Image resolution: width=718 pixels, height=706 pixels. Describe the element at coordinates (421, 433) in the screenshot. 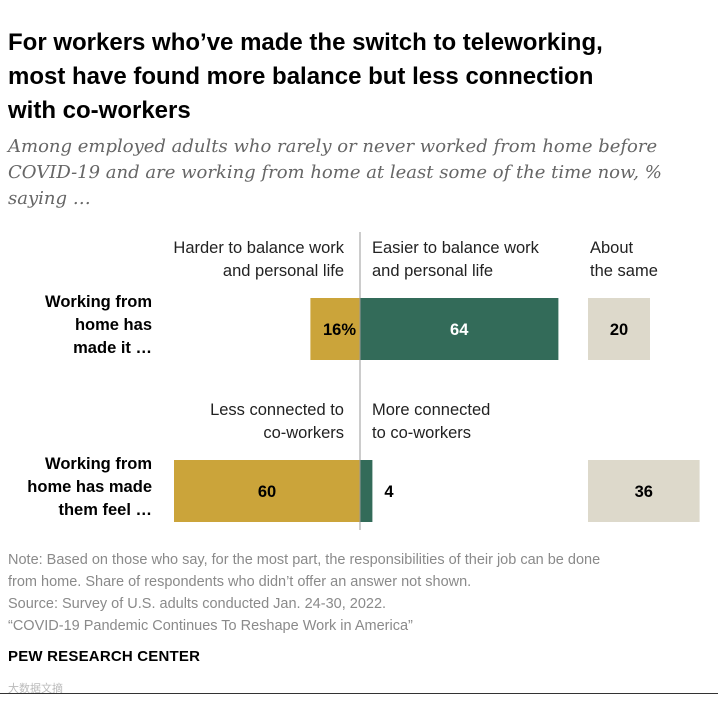

I see `header-positive: to co-workers` at that location.